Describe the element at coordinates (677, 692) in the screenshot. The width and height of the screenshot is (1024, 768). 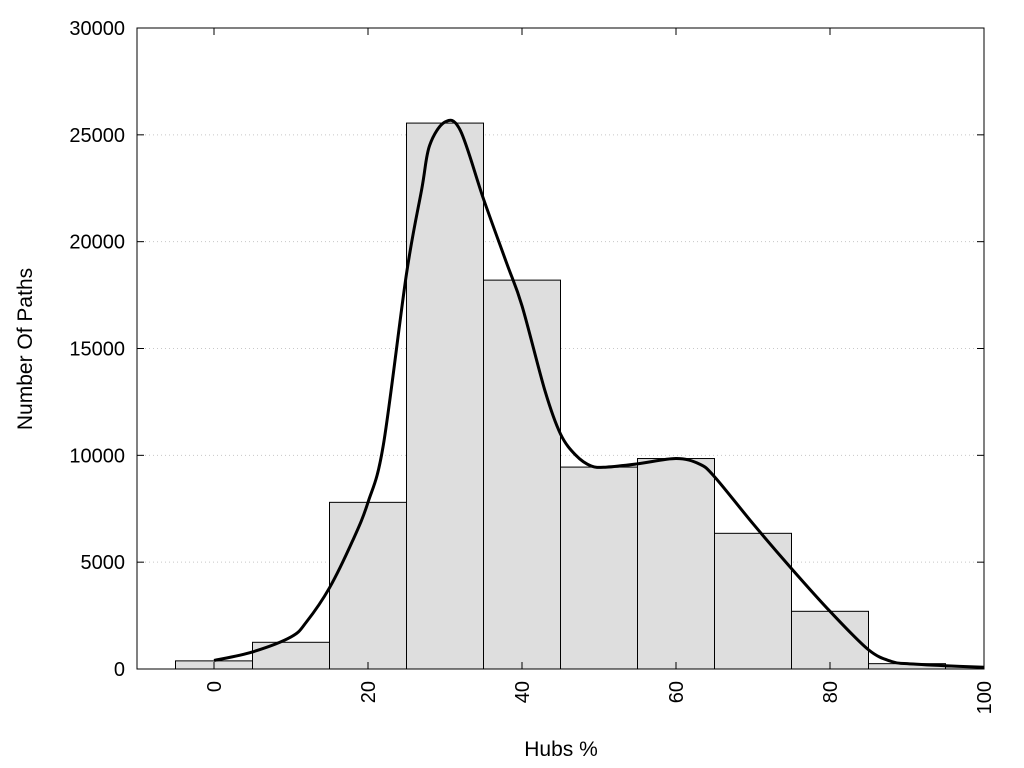
I see `x-tick-label: 60` at that location.